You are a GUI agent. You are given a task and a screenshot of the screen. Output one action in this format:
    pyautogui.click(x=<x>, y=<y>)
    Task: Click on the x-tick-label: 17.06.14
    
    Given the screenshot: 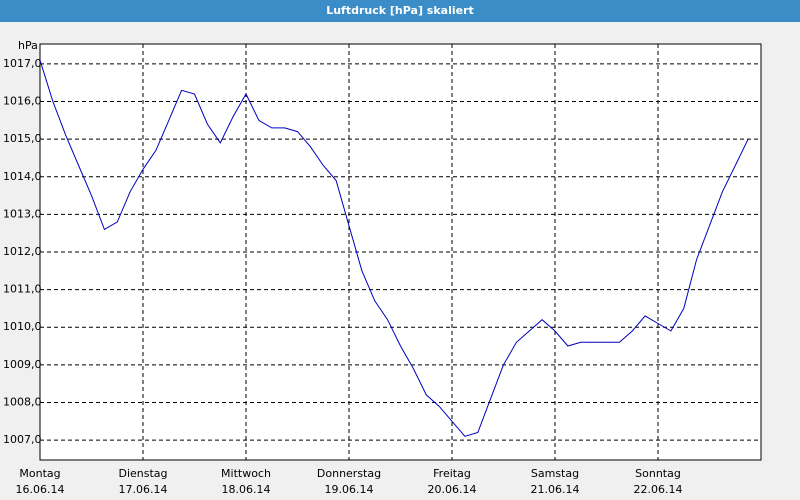 What is the action you would take?
    pyautogui.click(x=143, y=489)
    